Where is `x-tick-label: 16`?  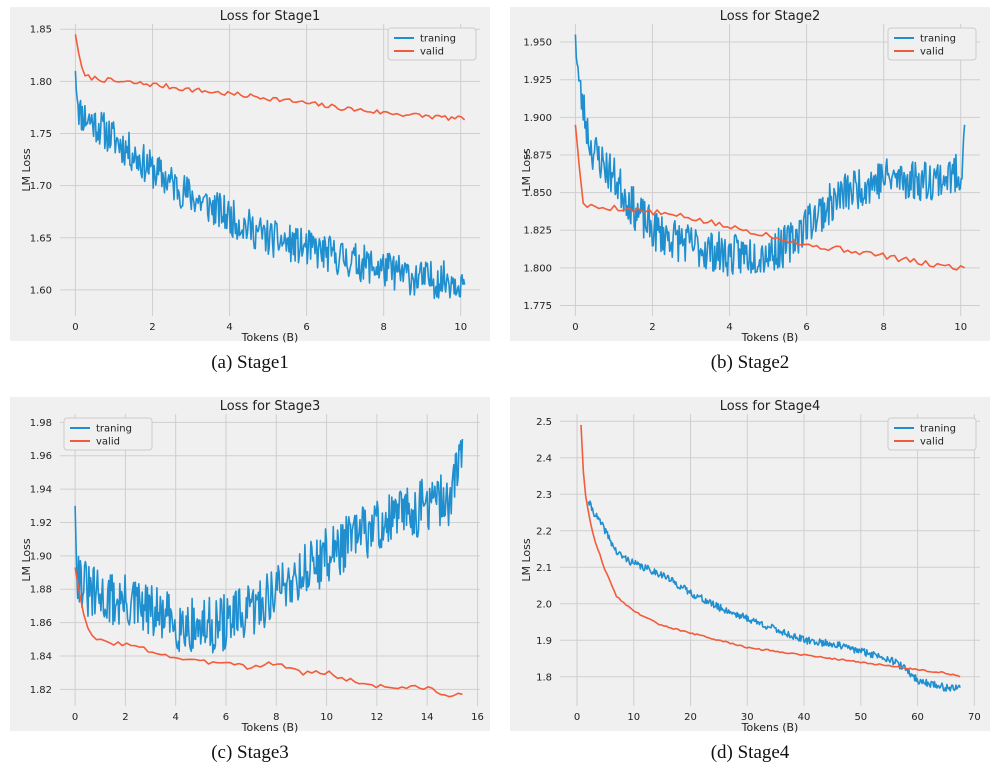
x-tick-label: 16 is located at coordinates (477, 717).